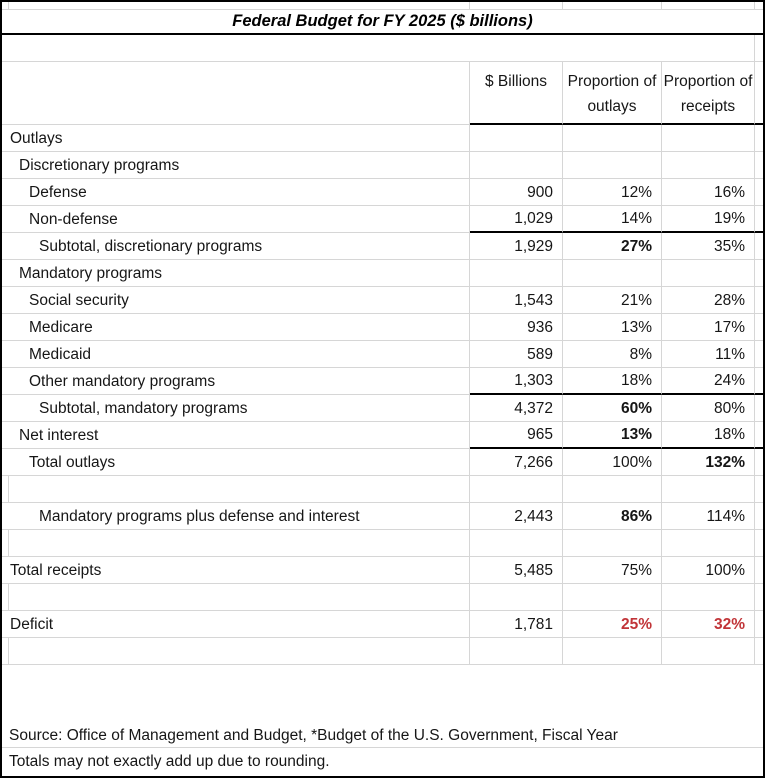 The width and height of the screenshot is (765, 778). I want to click on value-cell: 80%, so click(708, 408).